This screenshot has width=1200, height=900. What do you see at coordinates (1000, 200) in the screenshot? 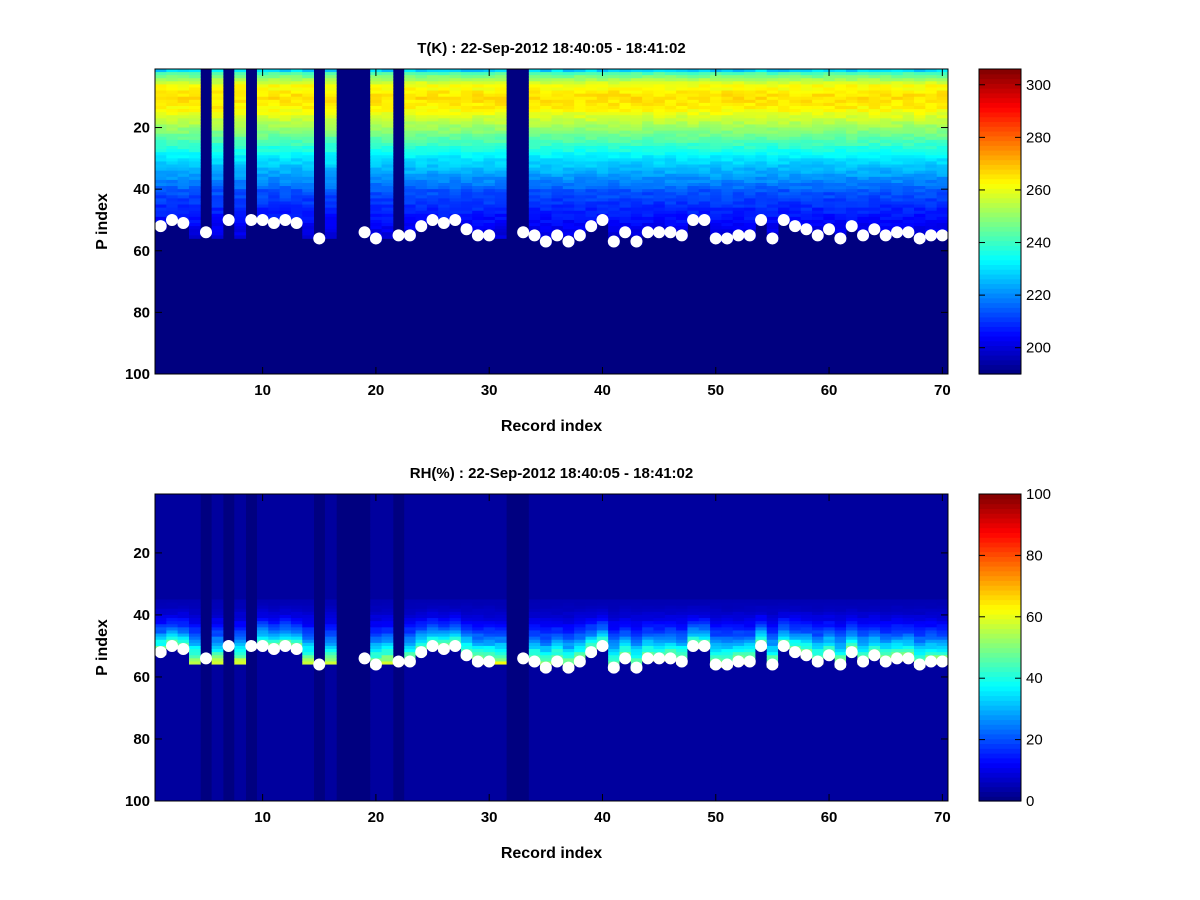
I see `colorbar-segment` at bounding box center [1000, 200].